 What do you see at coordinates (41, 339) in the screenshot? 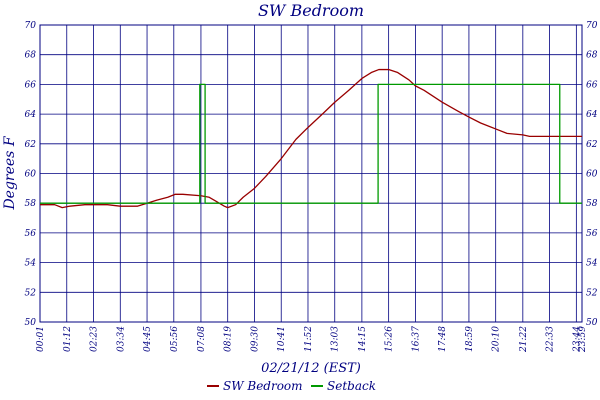
I see `x-tick-label: 00:01` at bounding box center [41, 339].